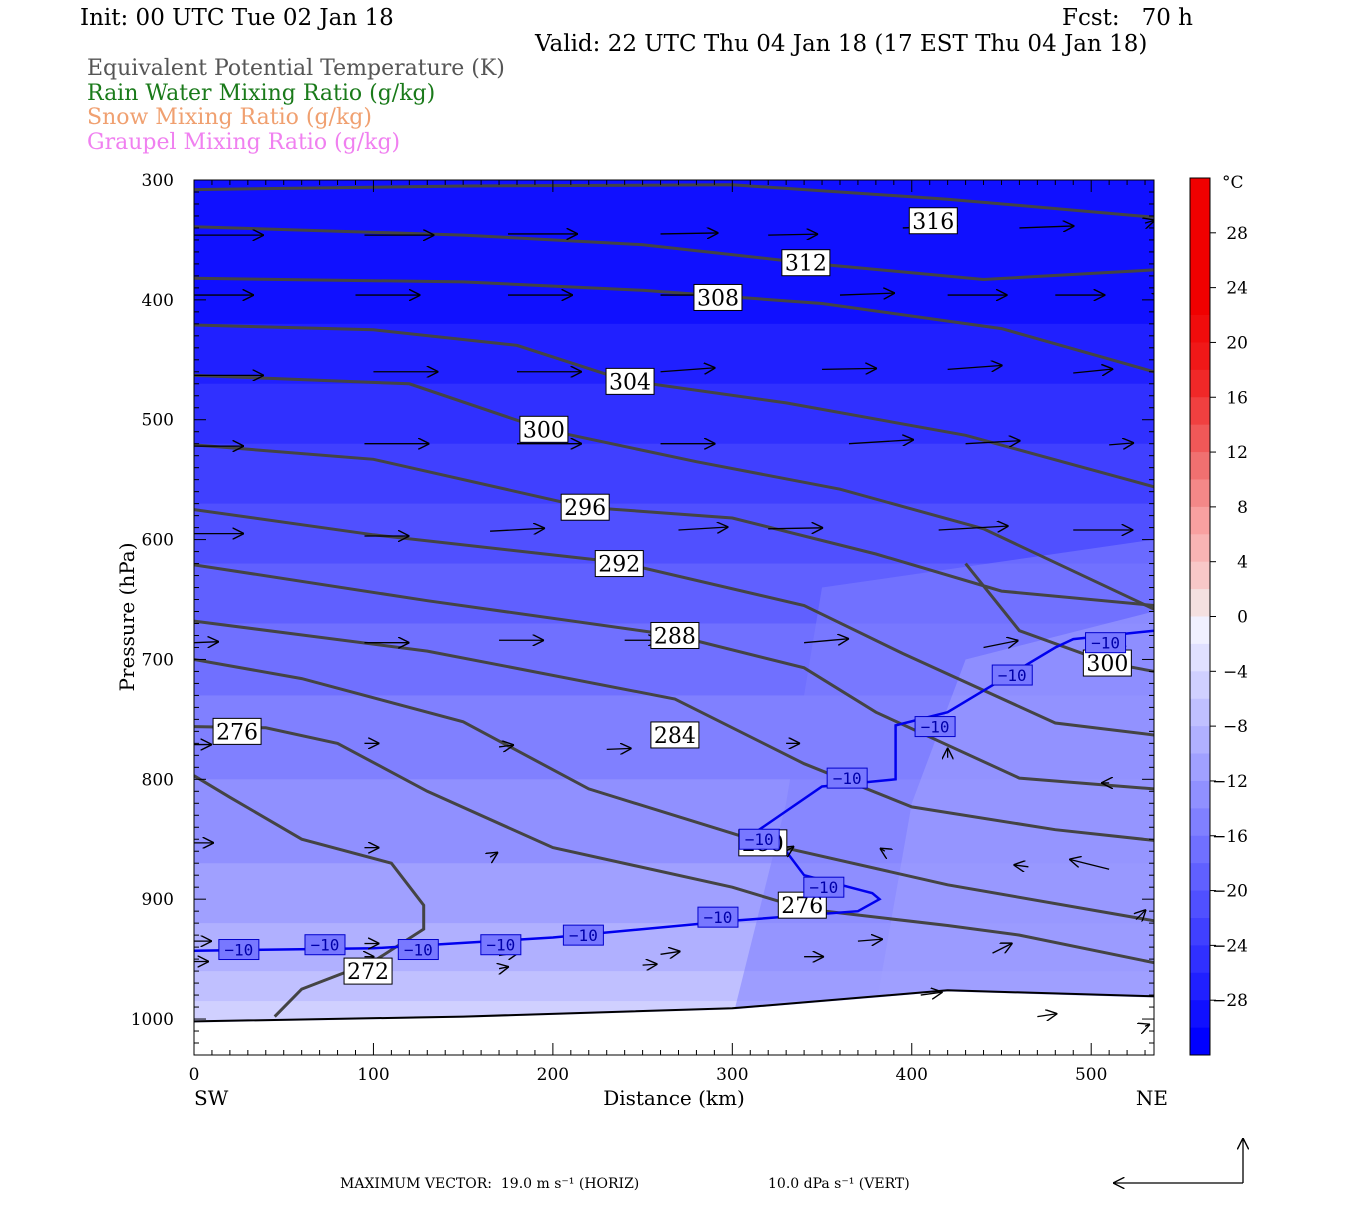 This screenshot has height=1224, width=1350. I want to click on theta-e-label: 308, so click(718, 298).